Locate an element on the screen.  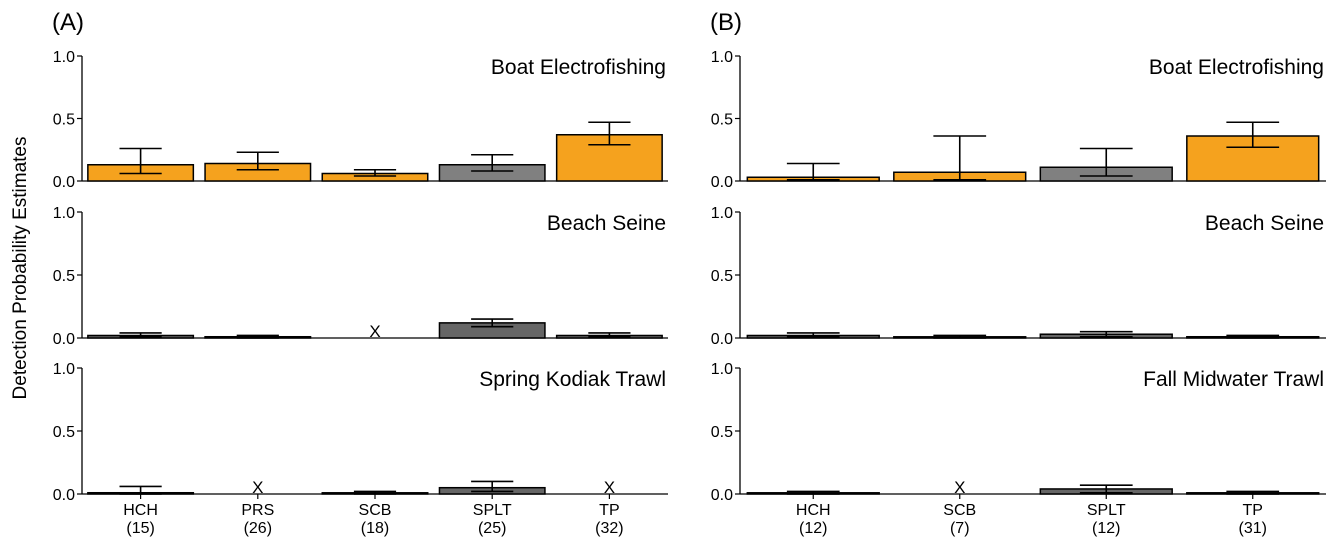
x-tick-label: HCH (12) is located at coordinates (813, 519).